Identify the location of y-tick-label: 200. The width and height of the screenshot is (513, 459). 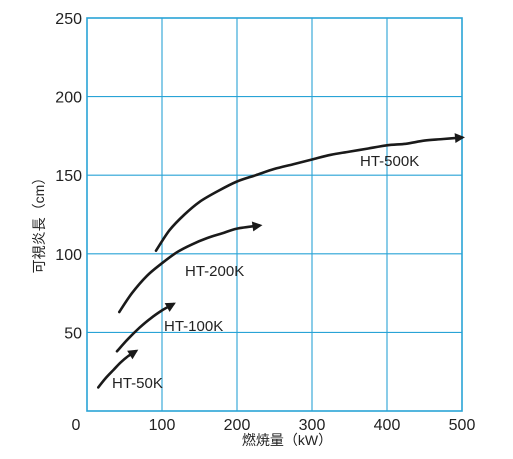
(68, 98).